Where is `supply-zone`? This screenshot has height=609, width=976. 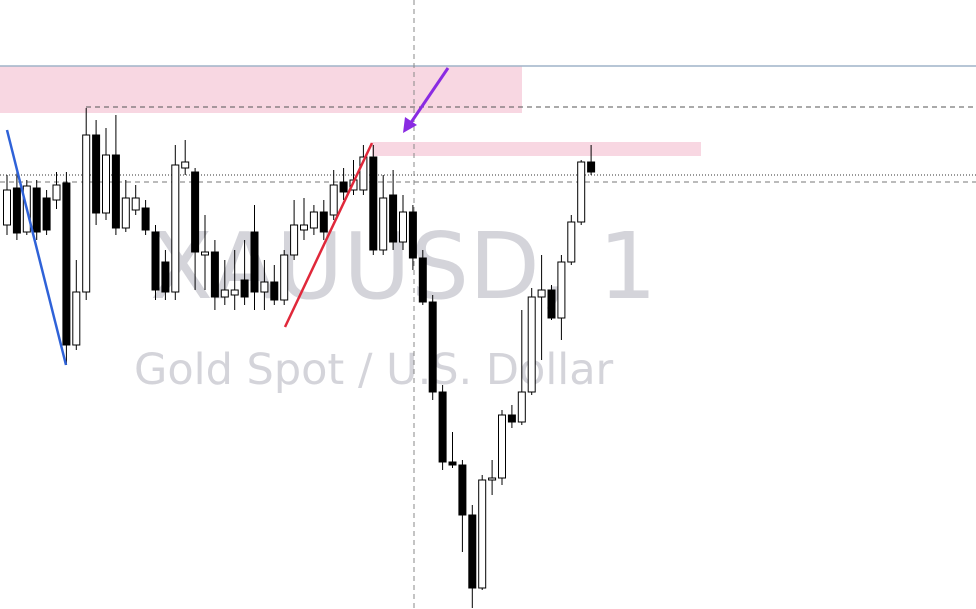
supply-zone is located at coordinates (536, 149).